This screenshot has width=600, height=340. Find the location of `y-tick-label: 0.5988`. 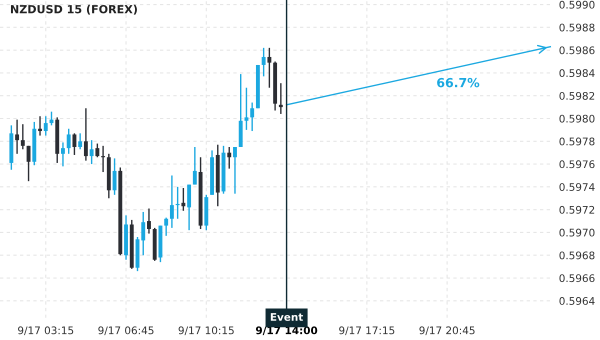

y-tick-label: 0.5988 is located at coordinates (576, 28).